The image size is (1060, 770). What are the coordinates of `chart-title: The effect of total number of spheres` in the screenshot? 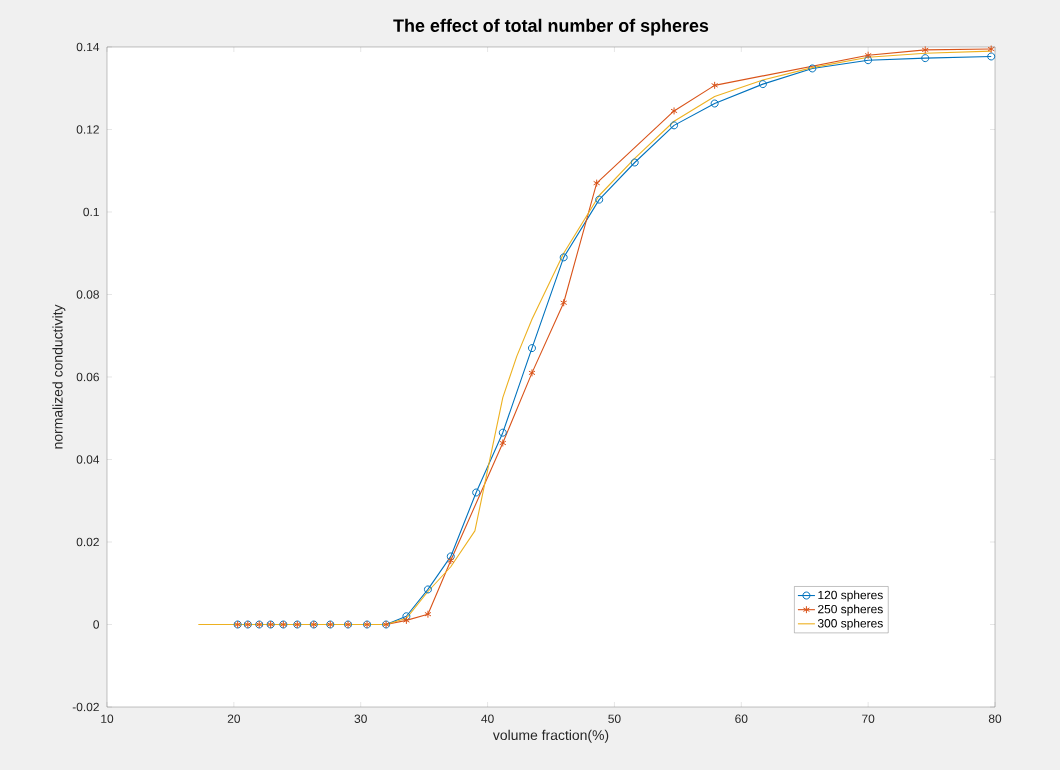 It's located at (551, 27).